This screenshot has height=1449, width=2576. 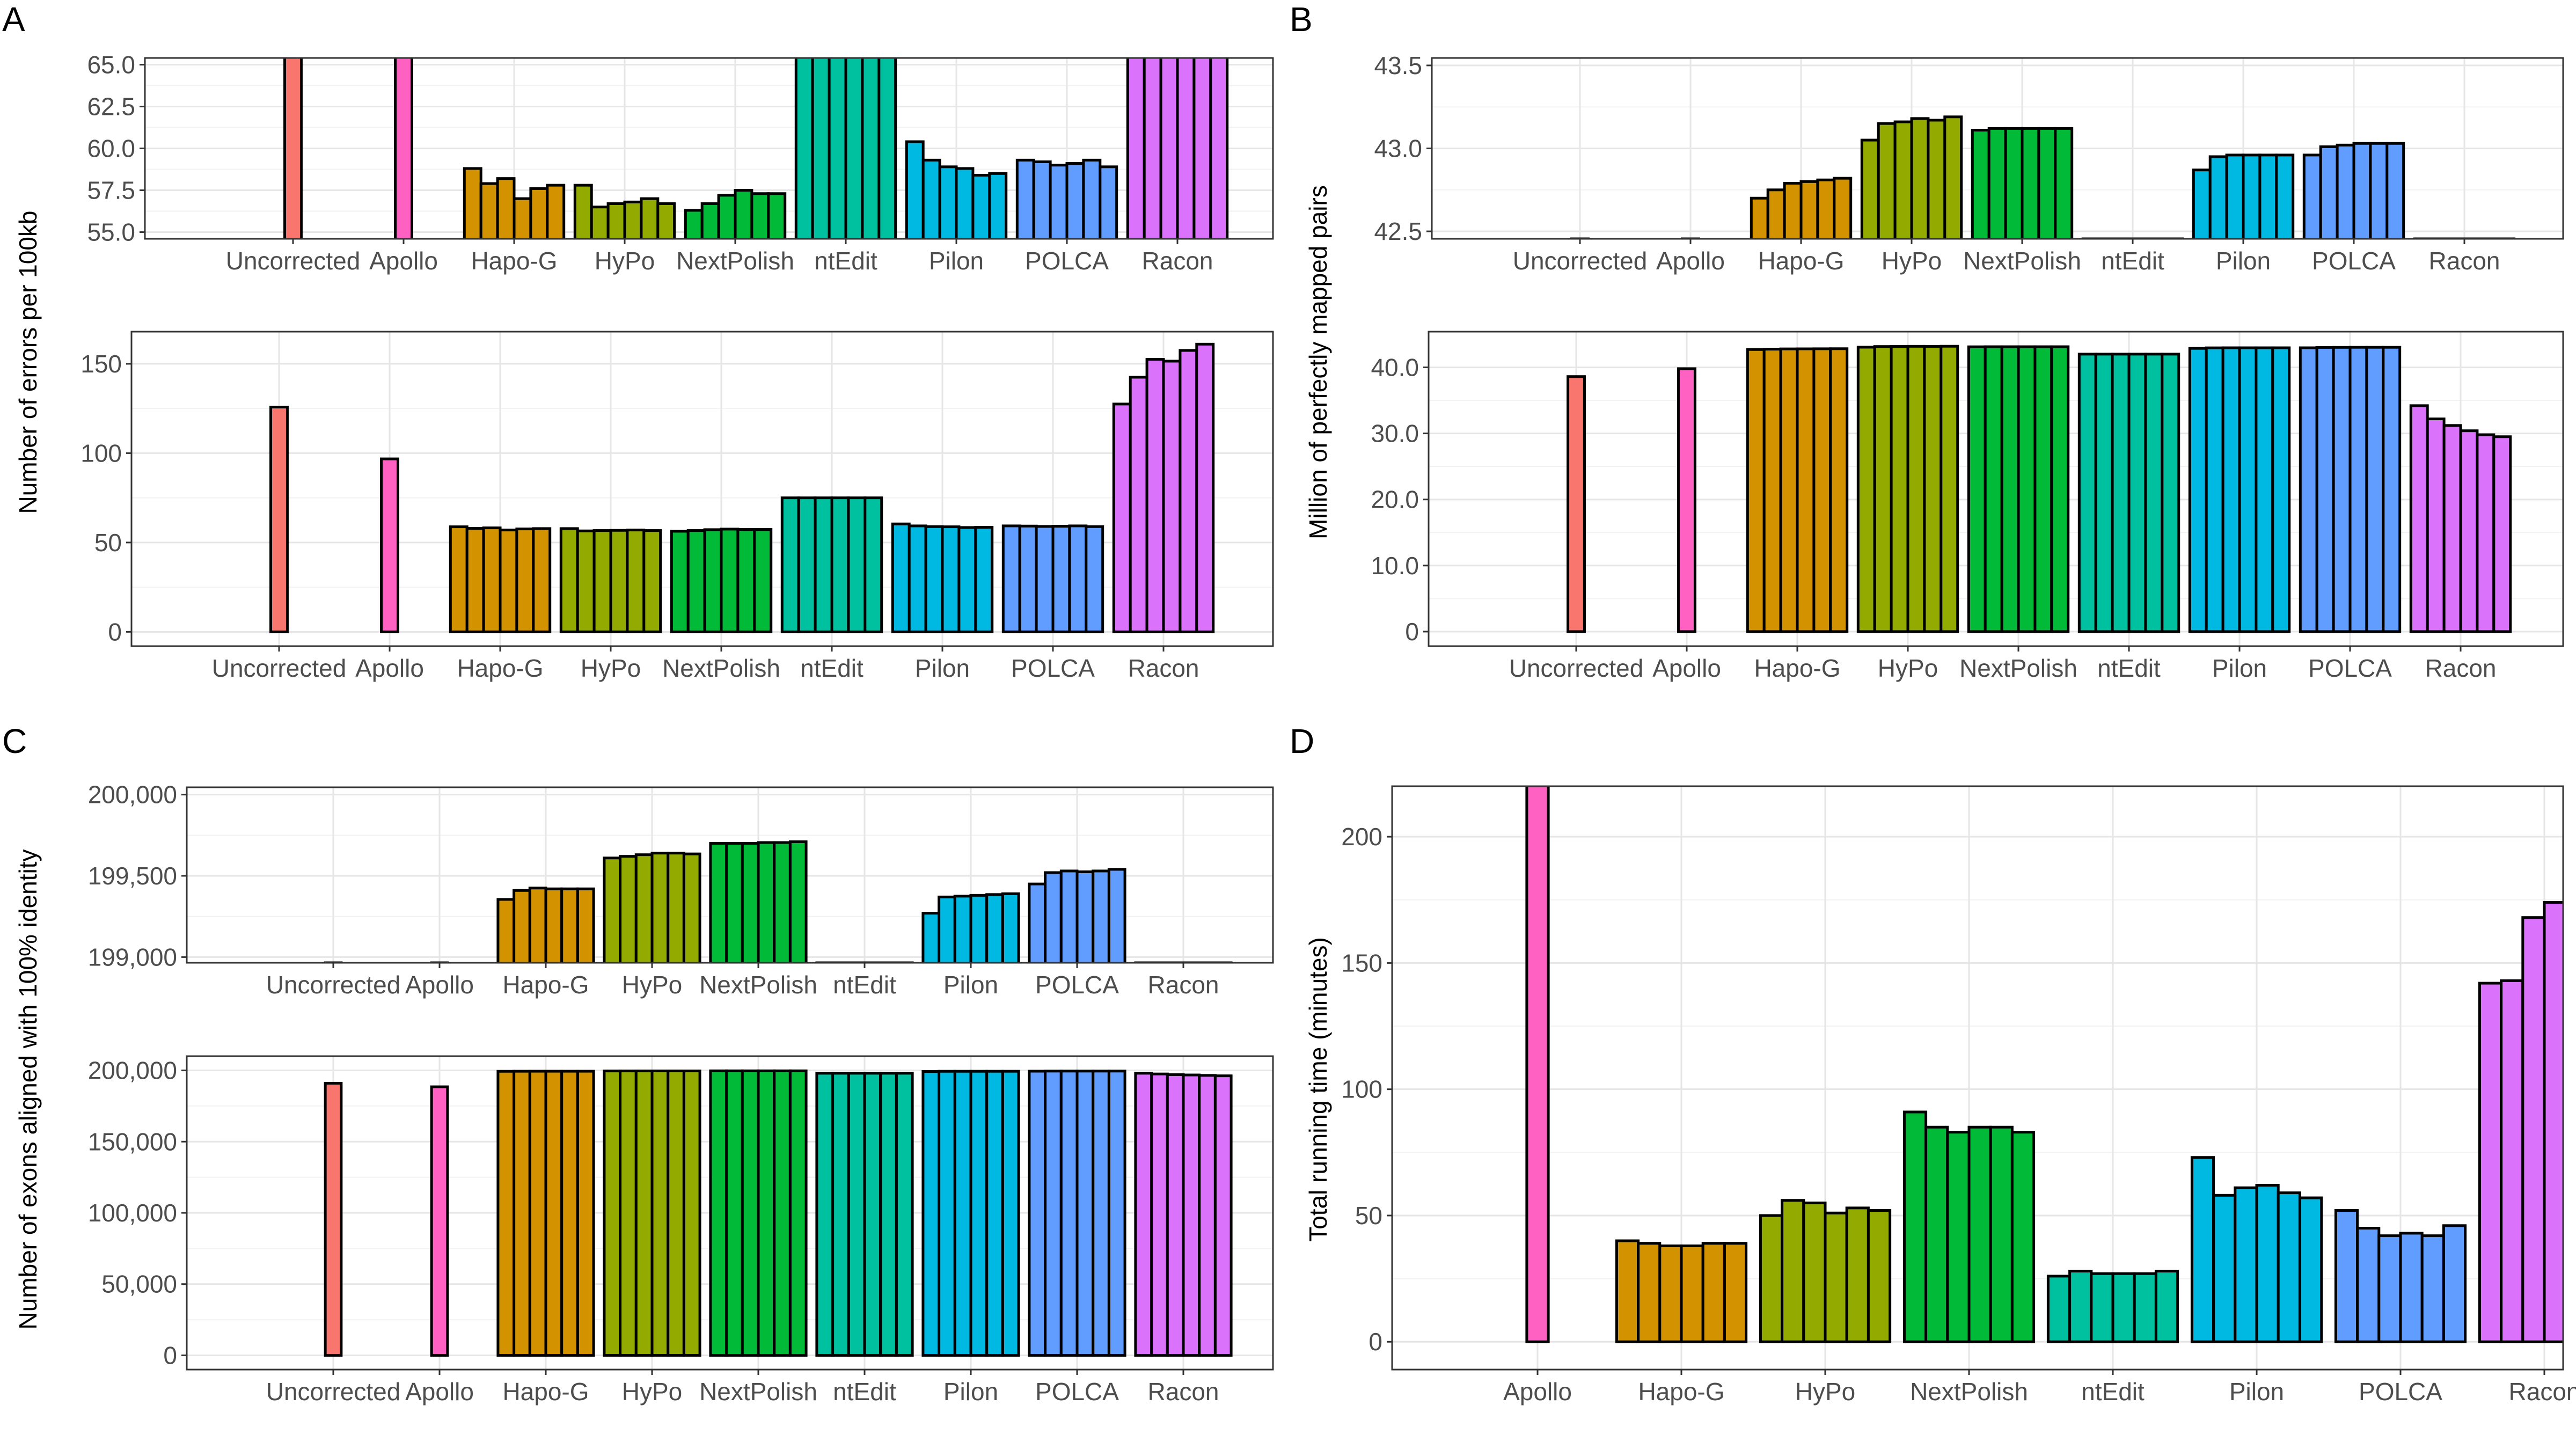 I want to click on x-tick-label-polca: POLCA, so click(x=1077, y=1392).